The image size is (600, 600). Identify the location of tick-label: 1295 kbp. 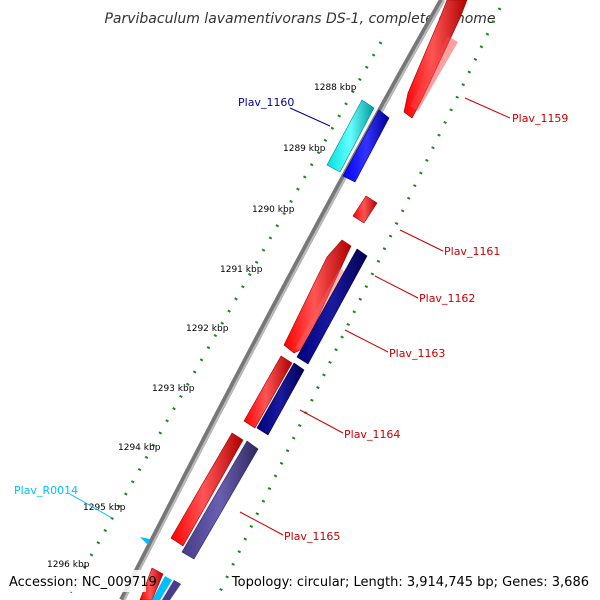
(104, 508).